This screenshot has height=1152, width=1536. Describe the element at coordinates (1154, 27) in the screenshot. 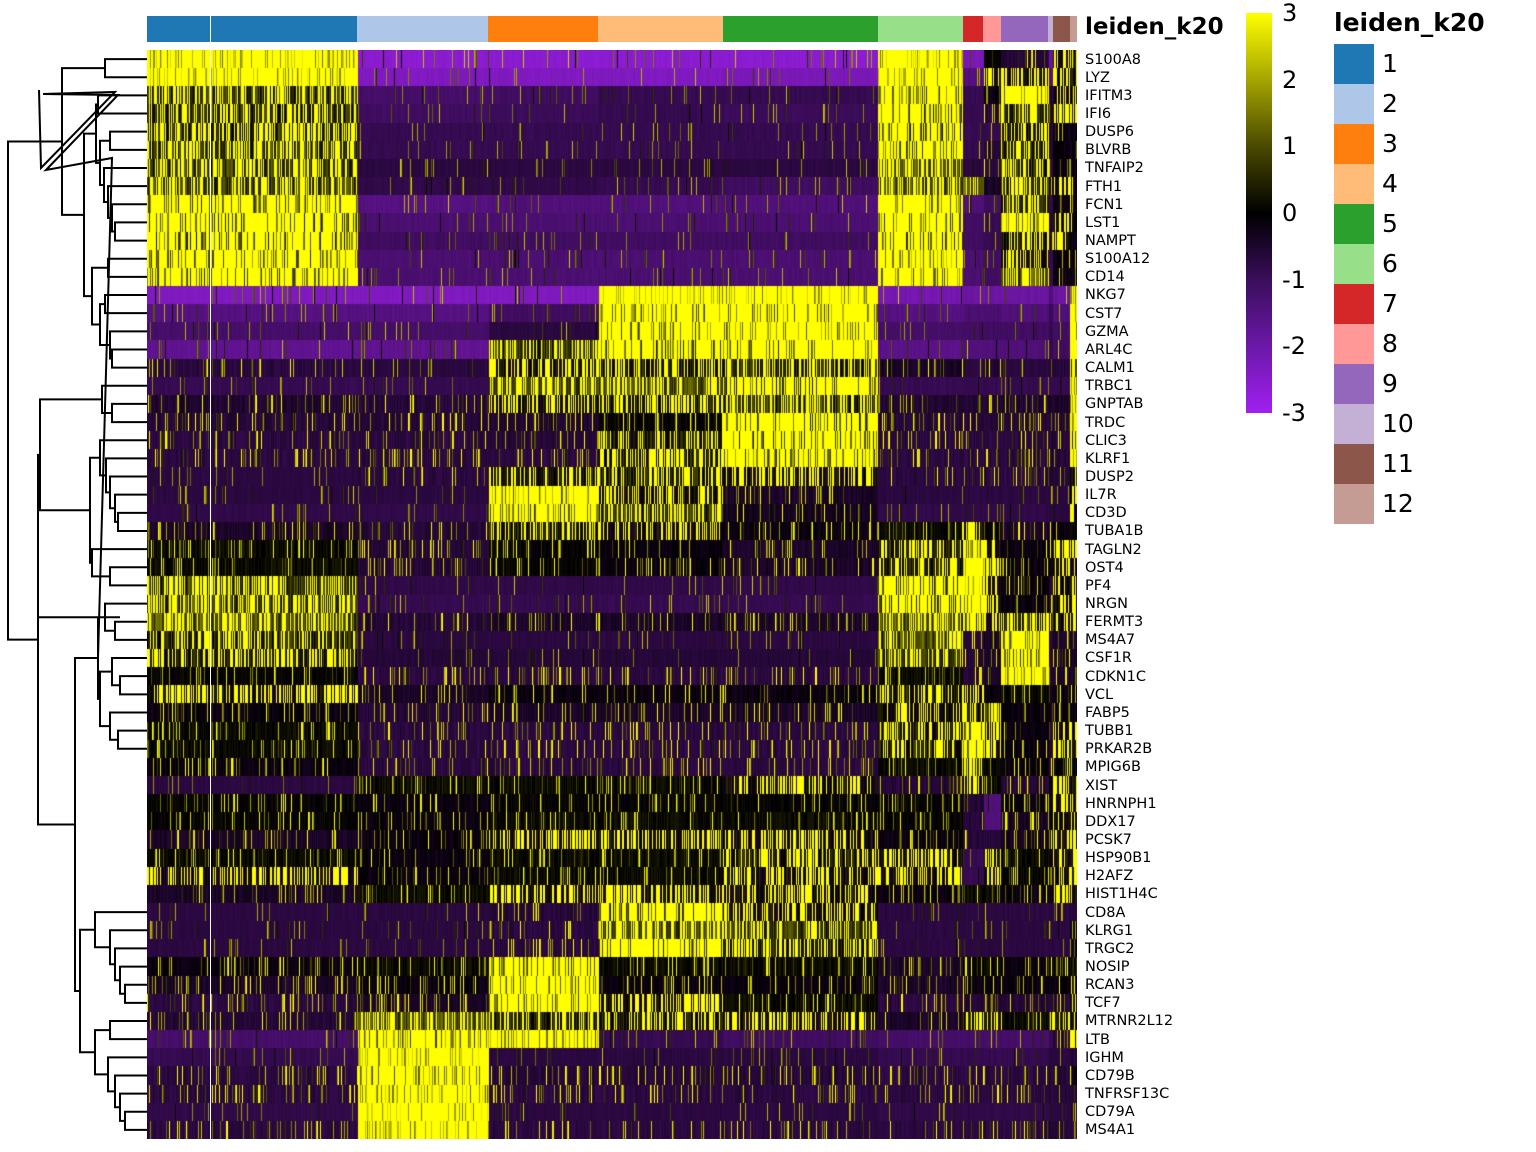

I see `annotation-title: leiden_k20` at that location.